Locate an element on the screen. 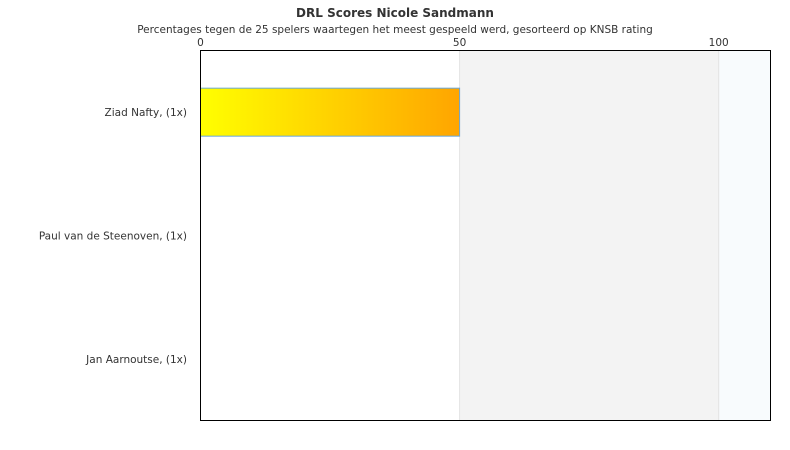  category-label: Ziad Nafty, (1x) is located at coordinates (146, 113).